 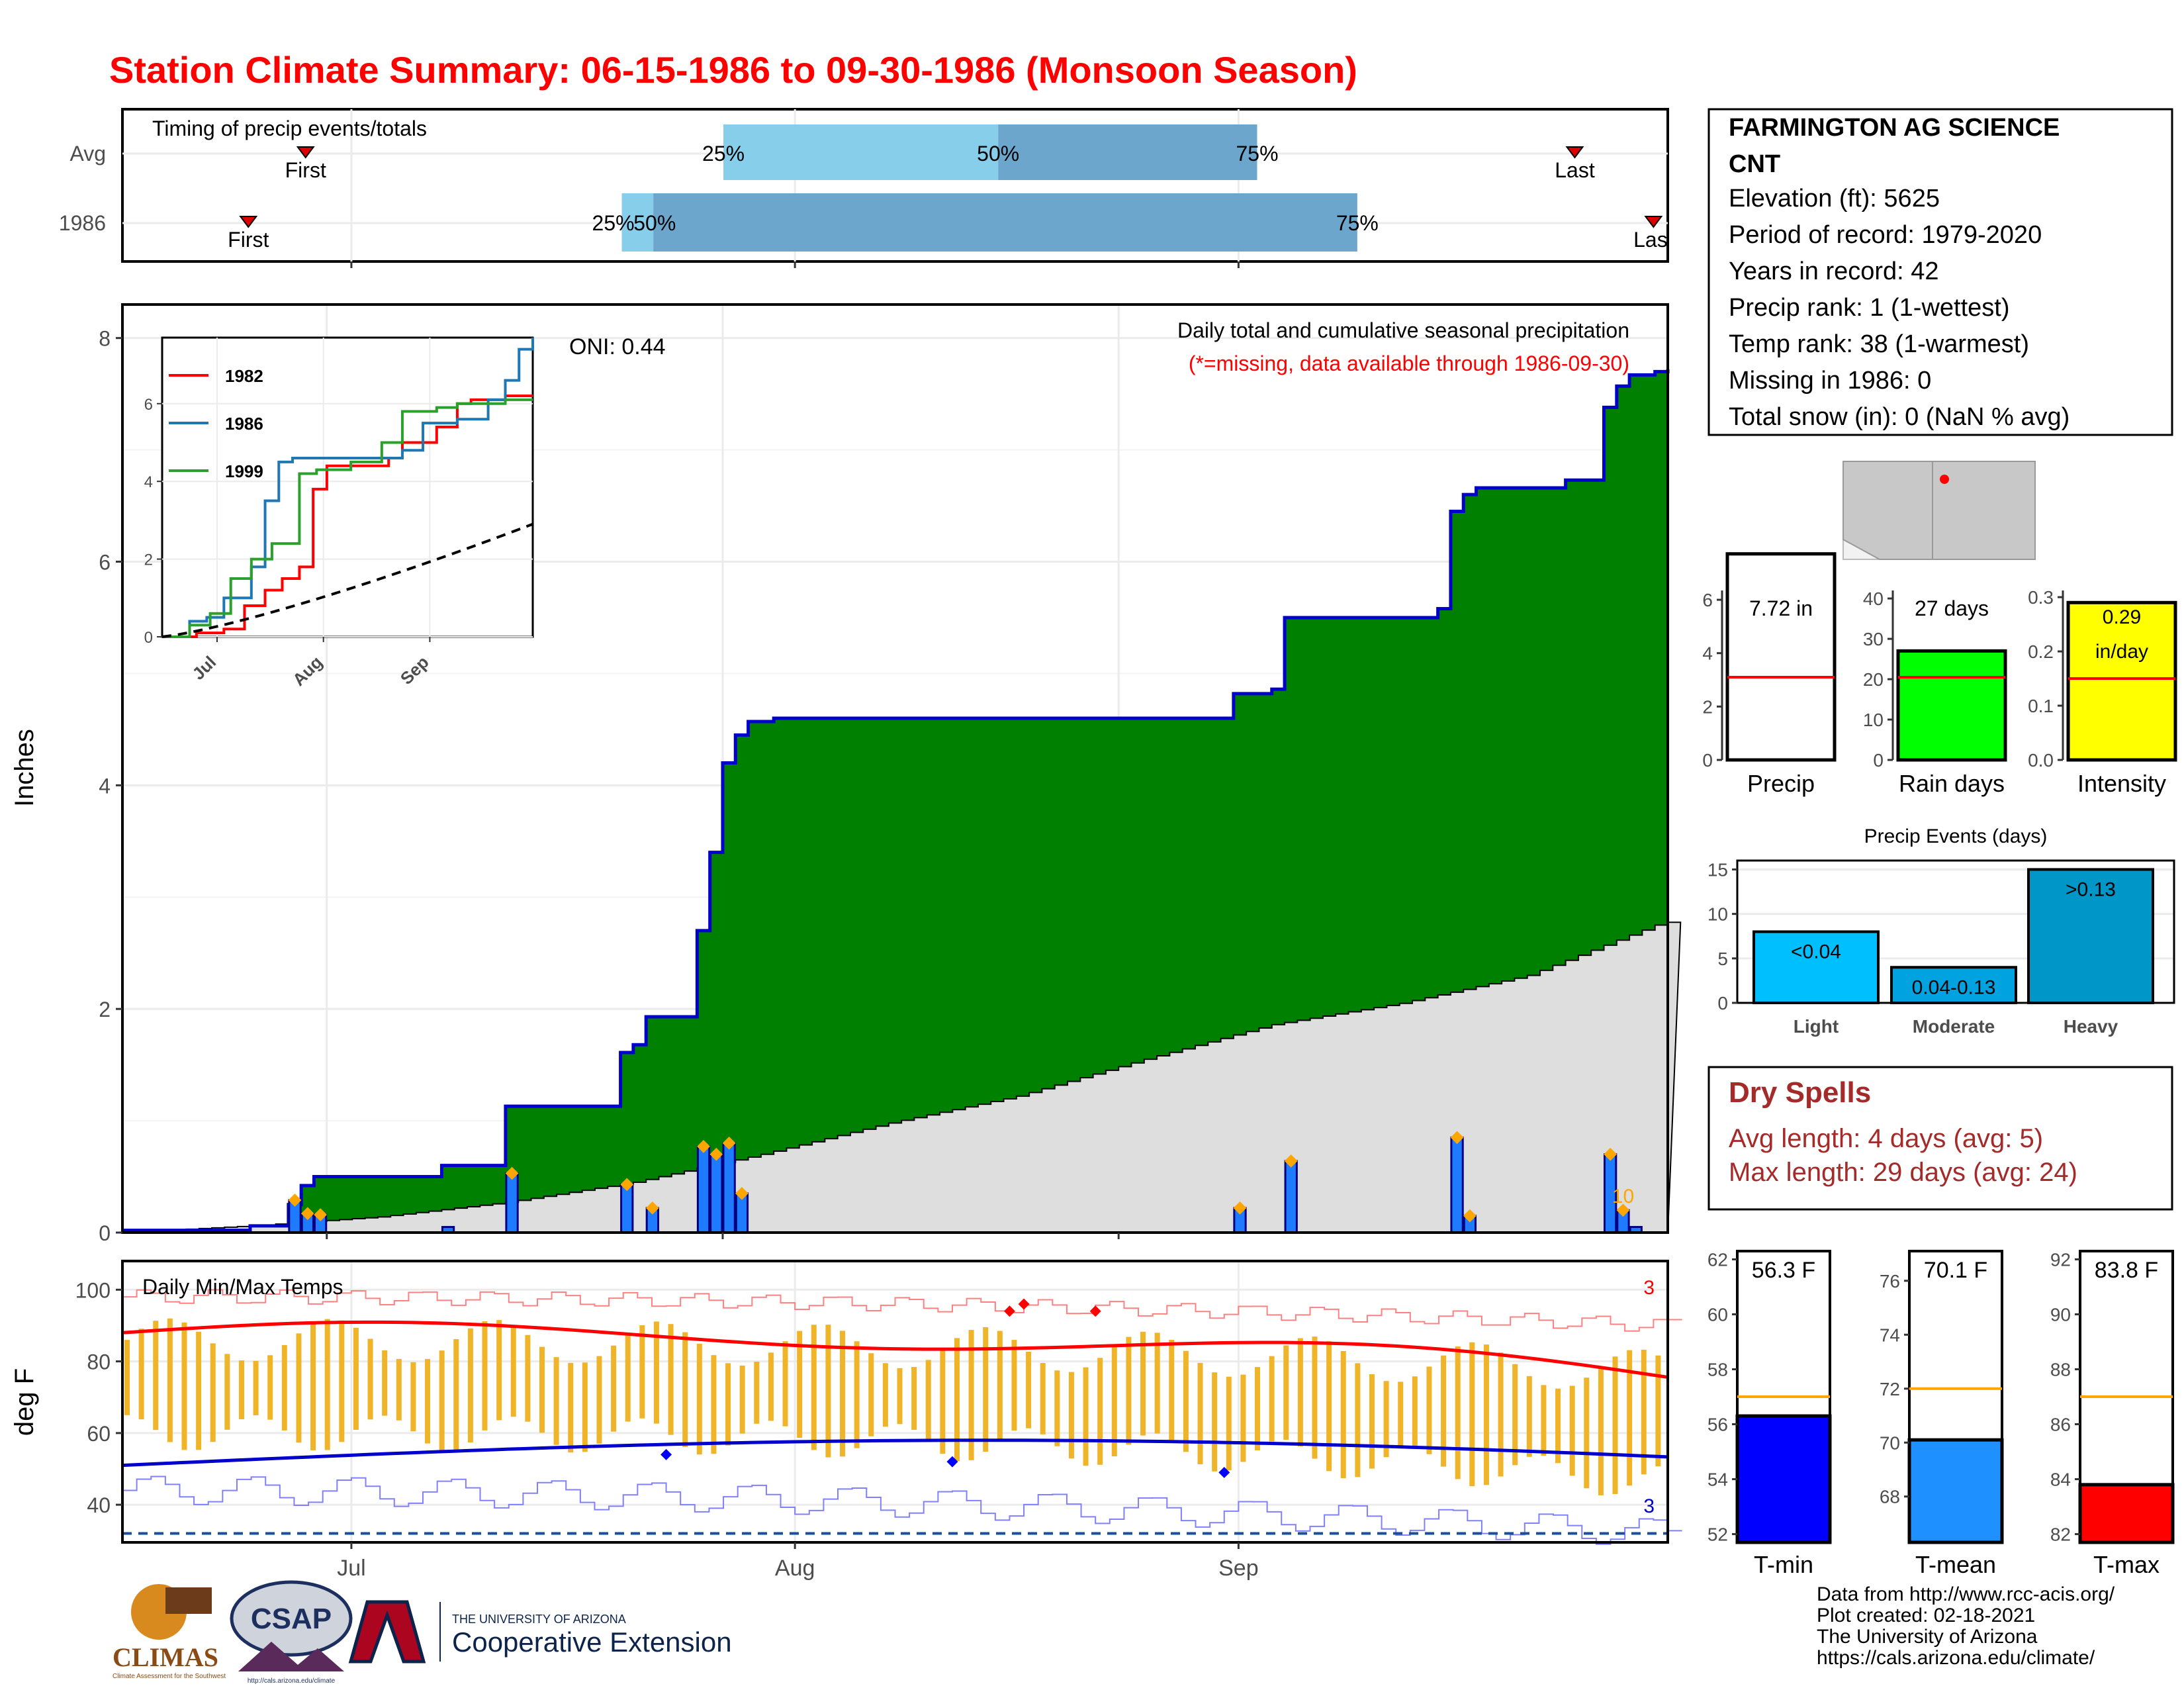 What do you see at coordinates (148, 560) in the screenshot?
I see `inset-ytick-label: 2` at bounding box center [148, 560].